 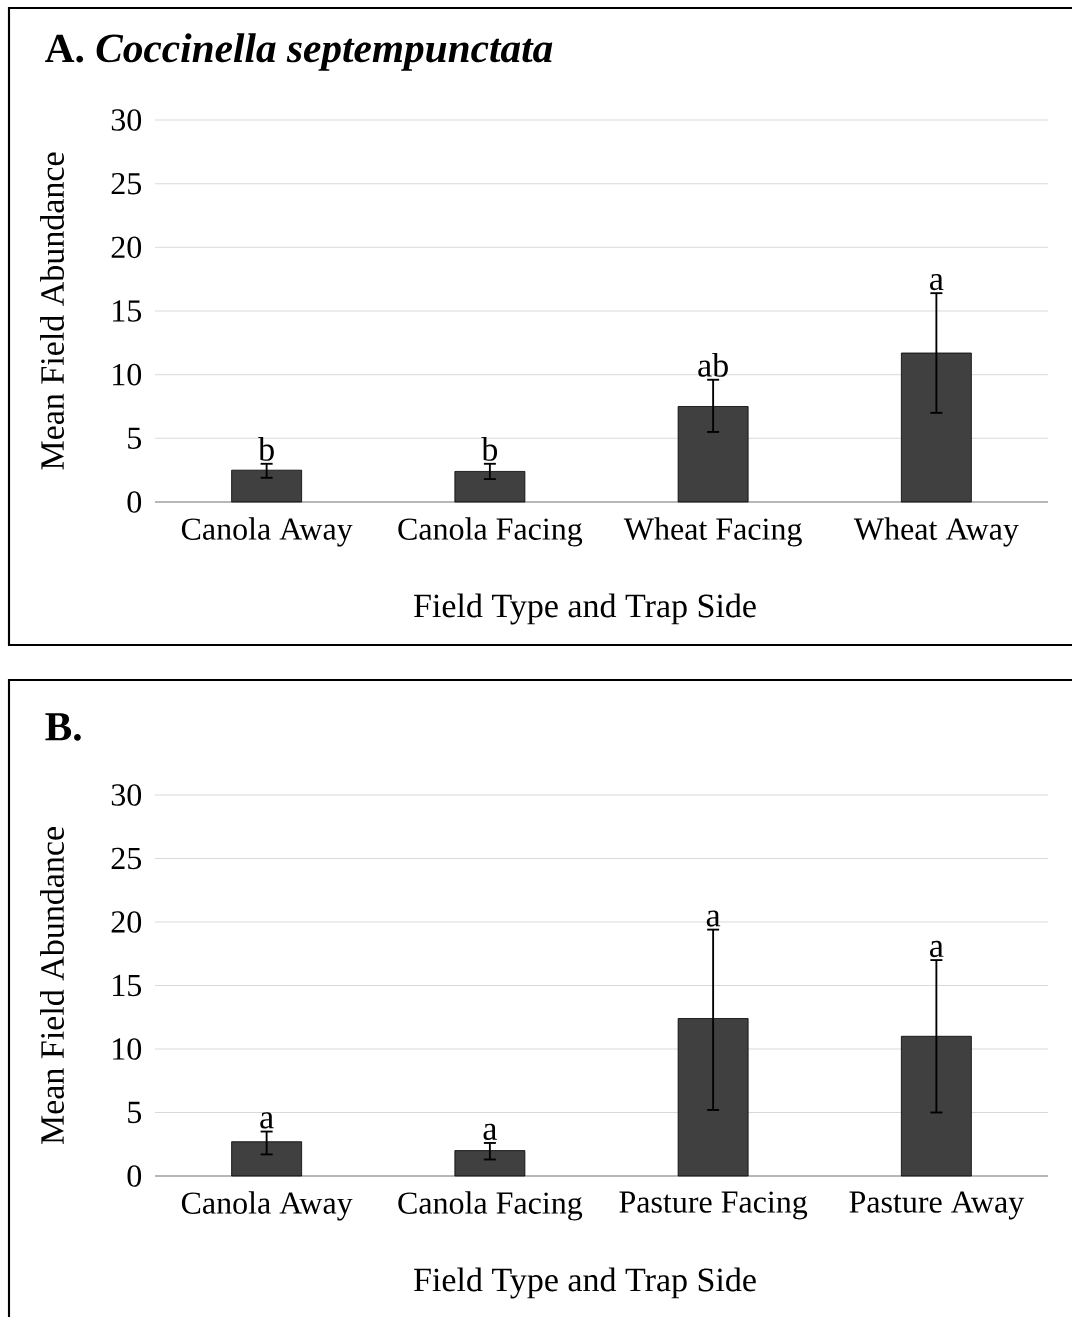 I want to click on annotation: ab, so click(x=713, y=364).